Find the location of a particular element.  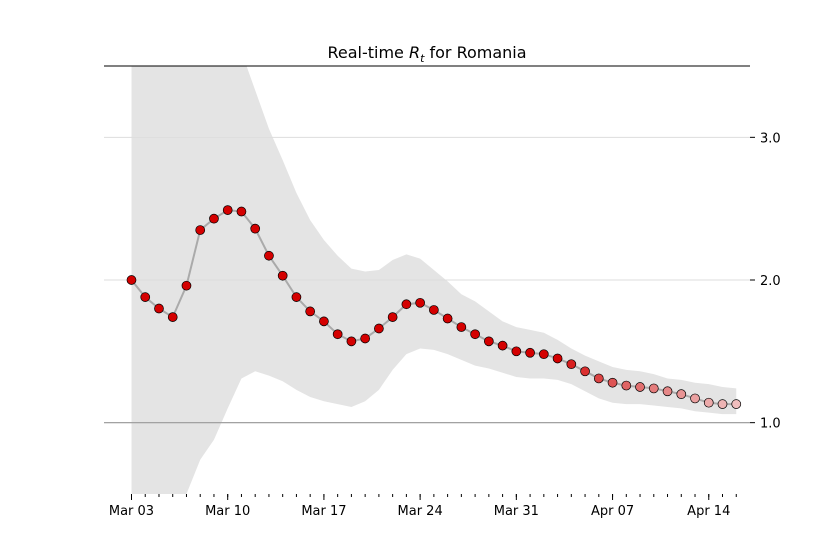

title-part: Real-time is located at coordinates (368, 52).